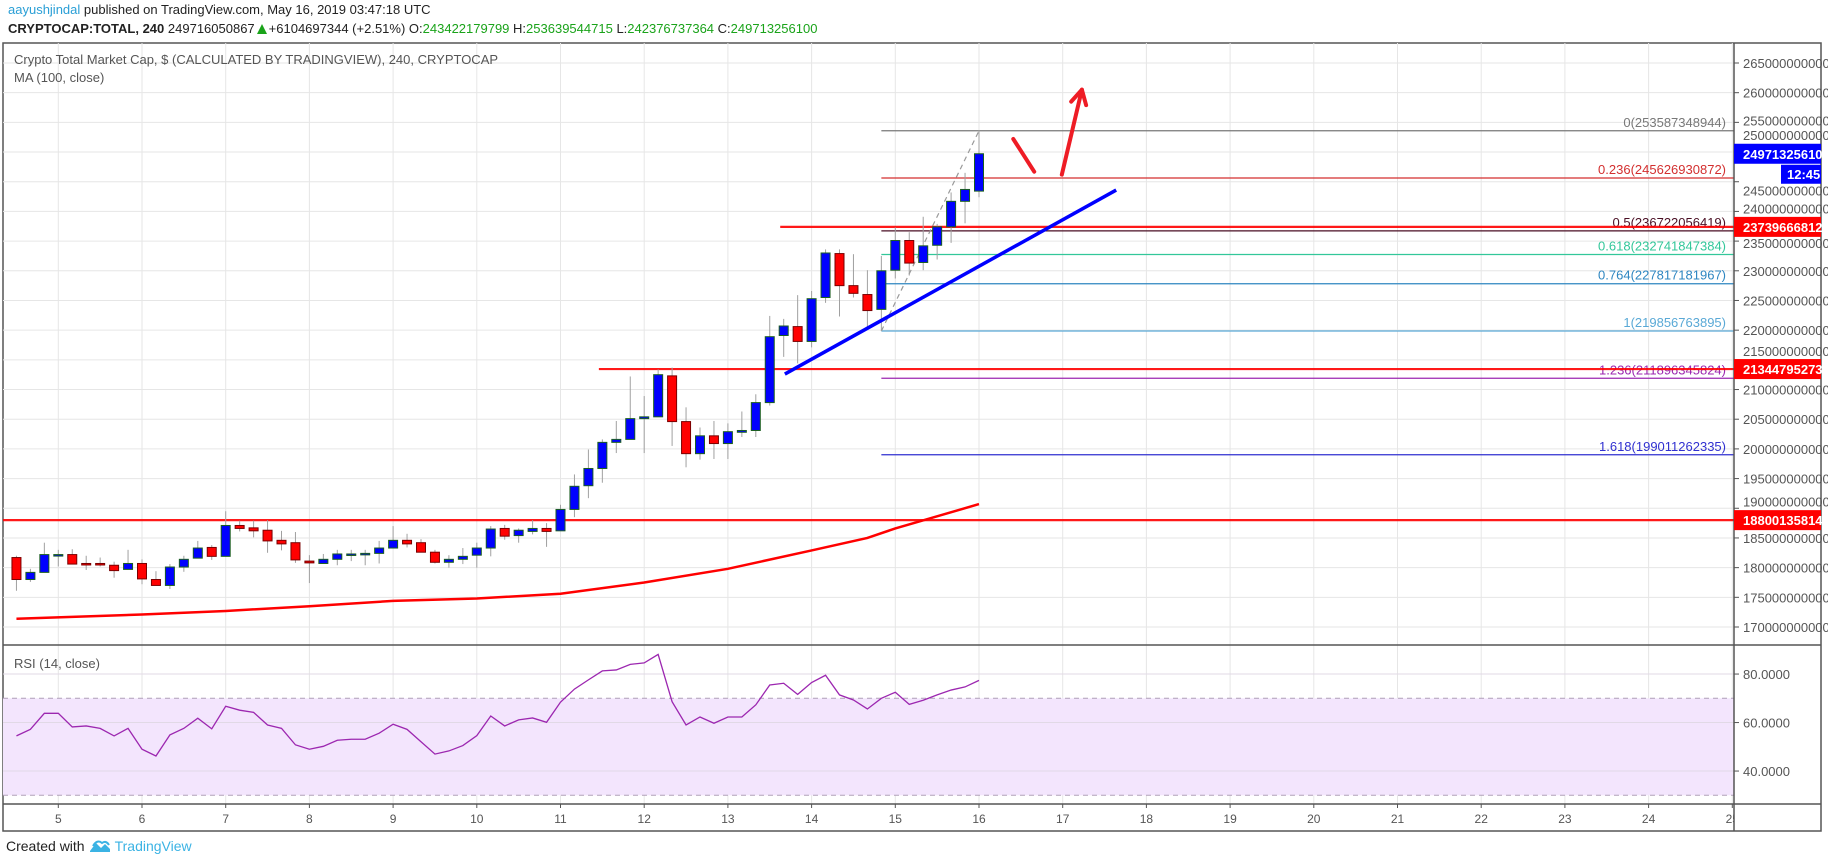  I want to click on fib-level-label: 1.618(199011262335), so click(1662, 446).